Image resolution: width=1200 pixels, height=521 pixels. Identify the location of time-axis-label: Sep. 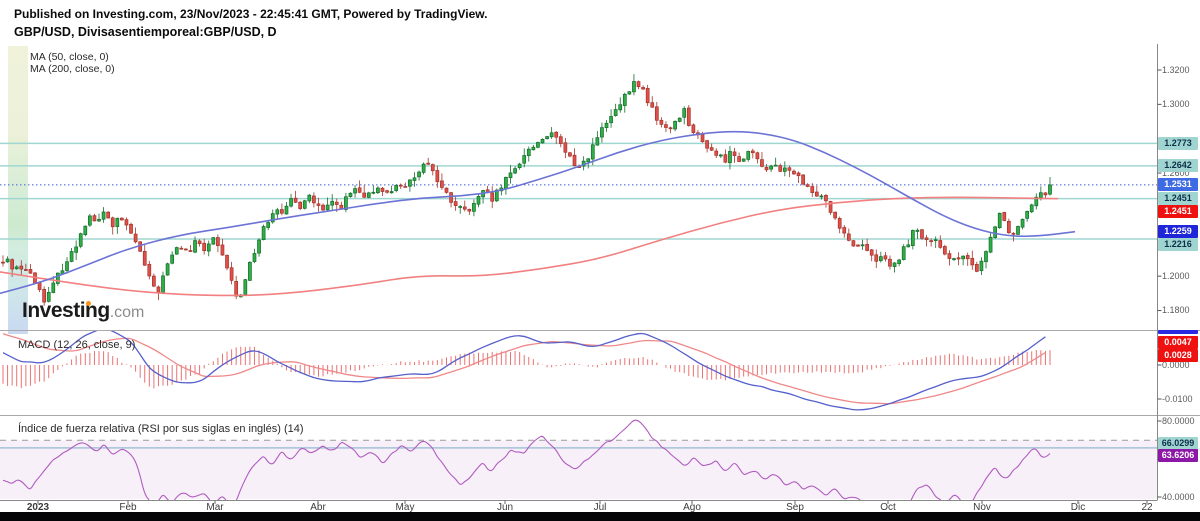
(795, 507).